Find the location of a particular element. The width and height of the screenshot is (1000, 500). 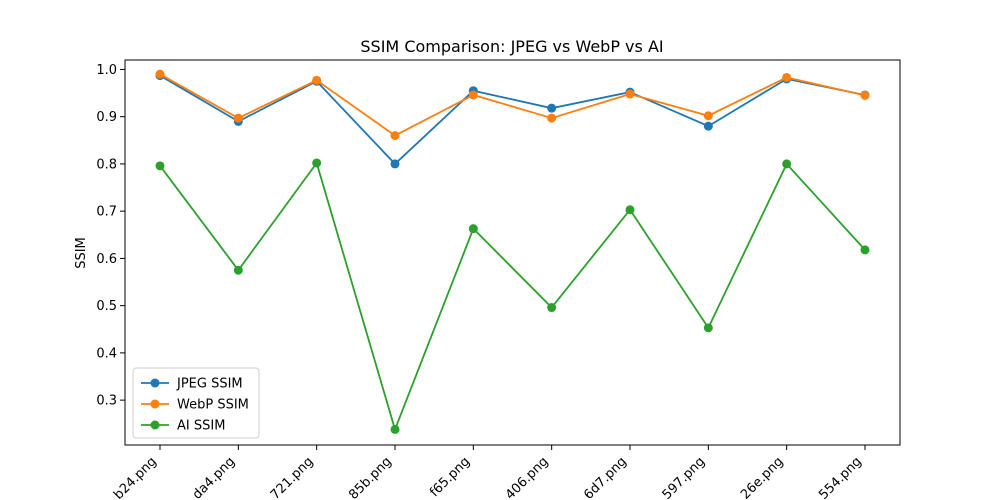

x-tick-label: 26e.png is located at coordinates (762, 477).